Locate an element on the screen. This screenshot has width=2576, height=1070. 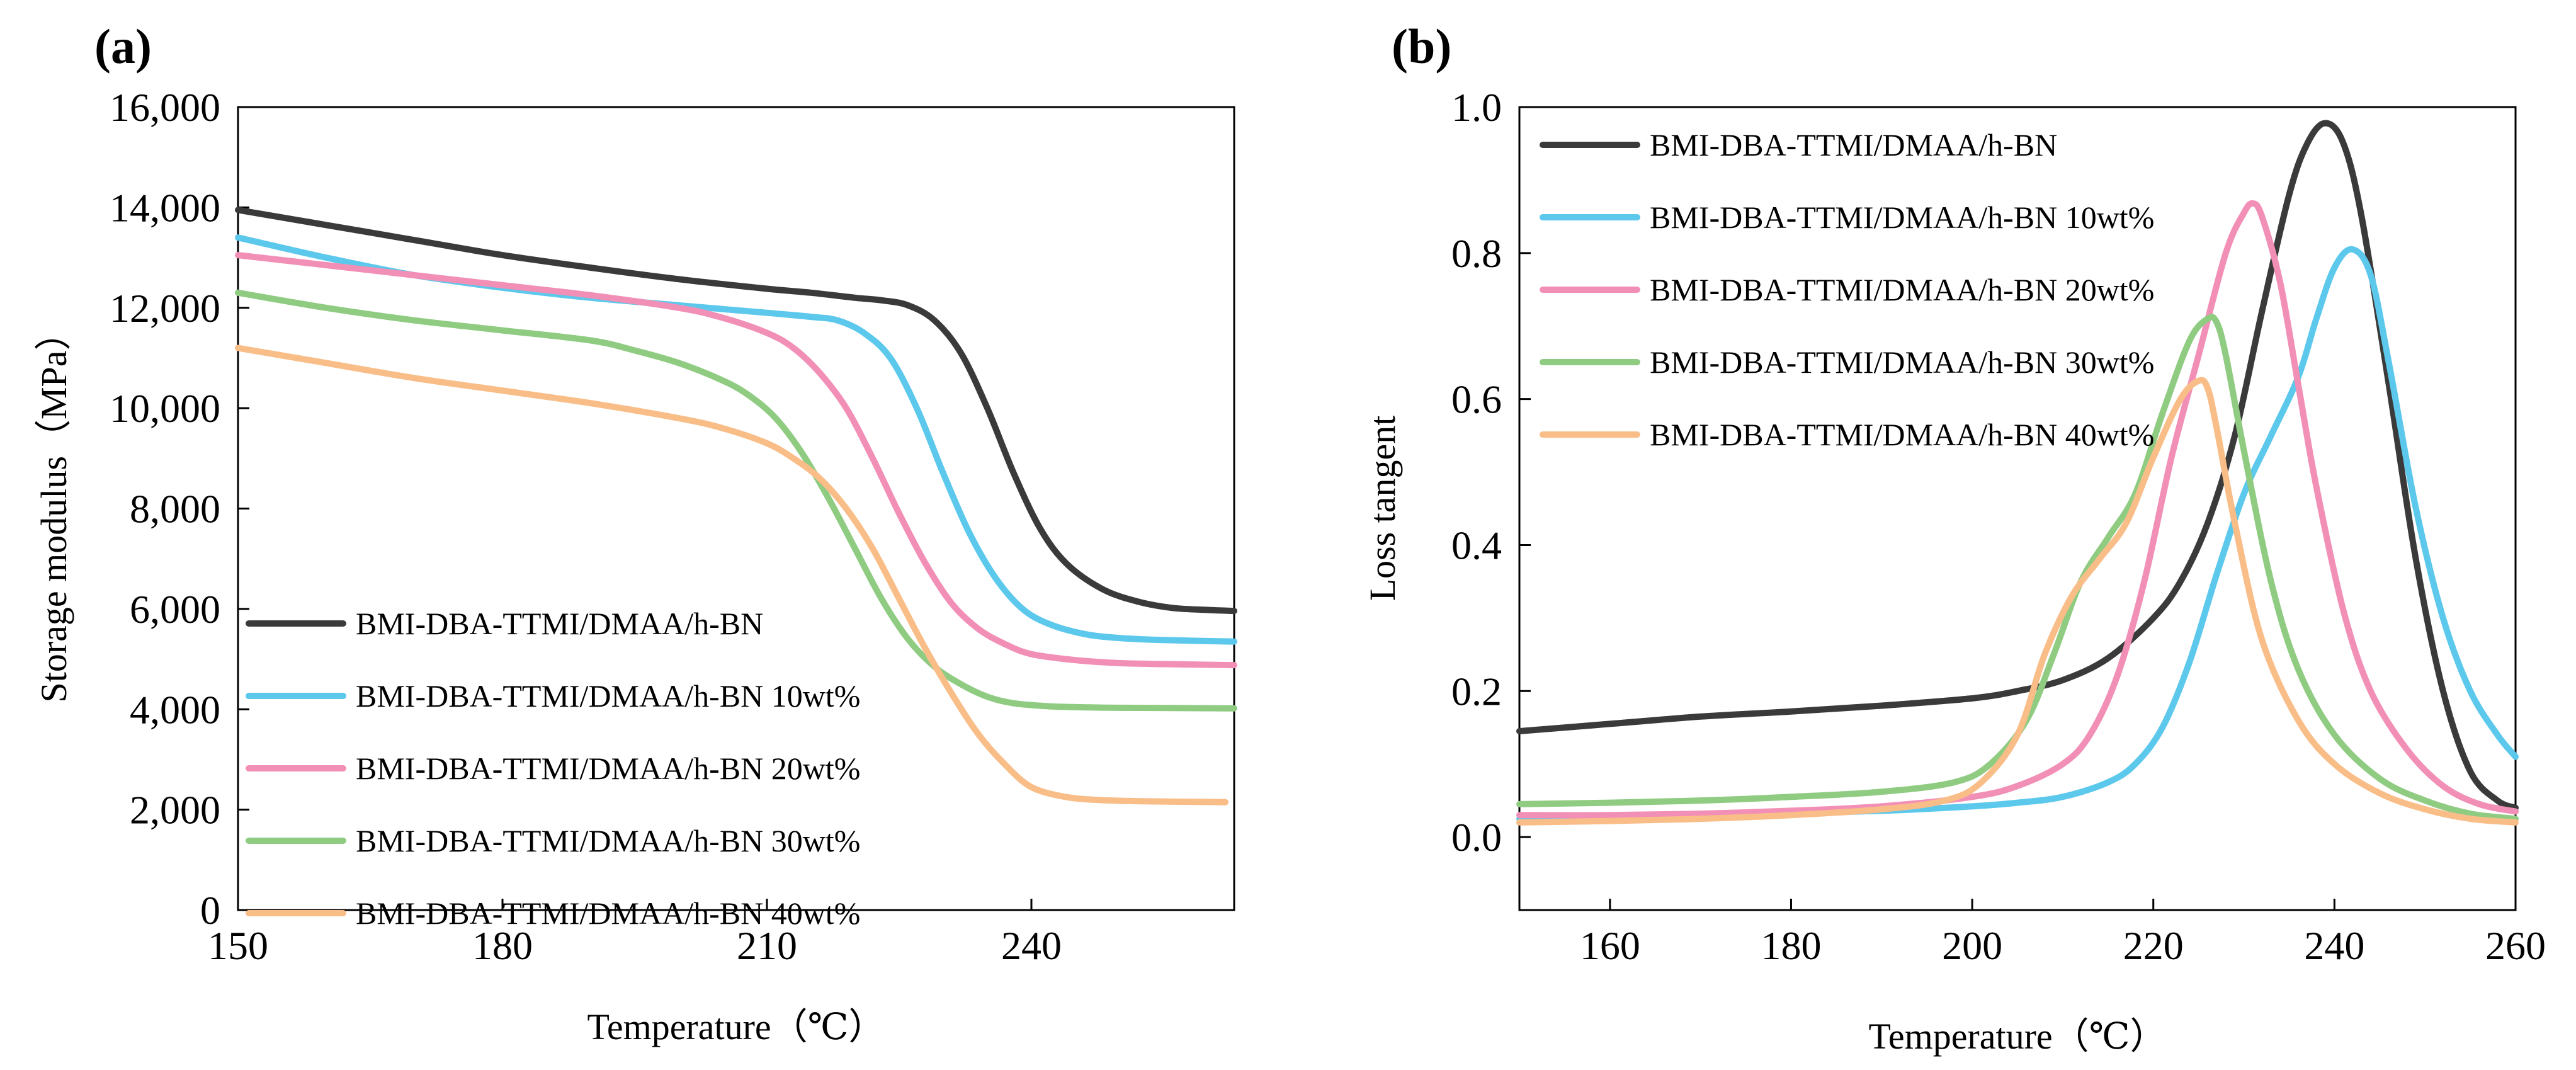
panel-b-y-tick-label: 0.0 is located at coordinates (1476, 837).